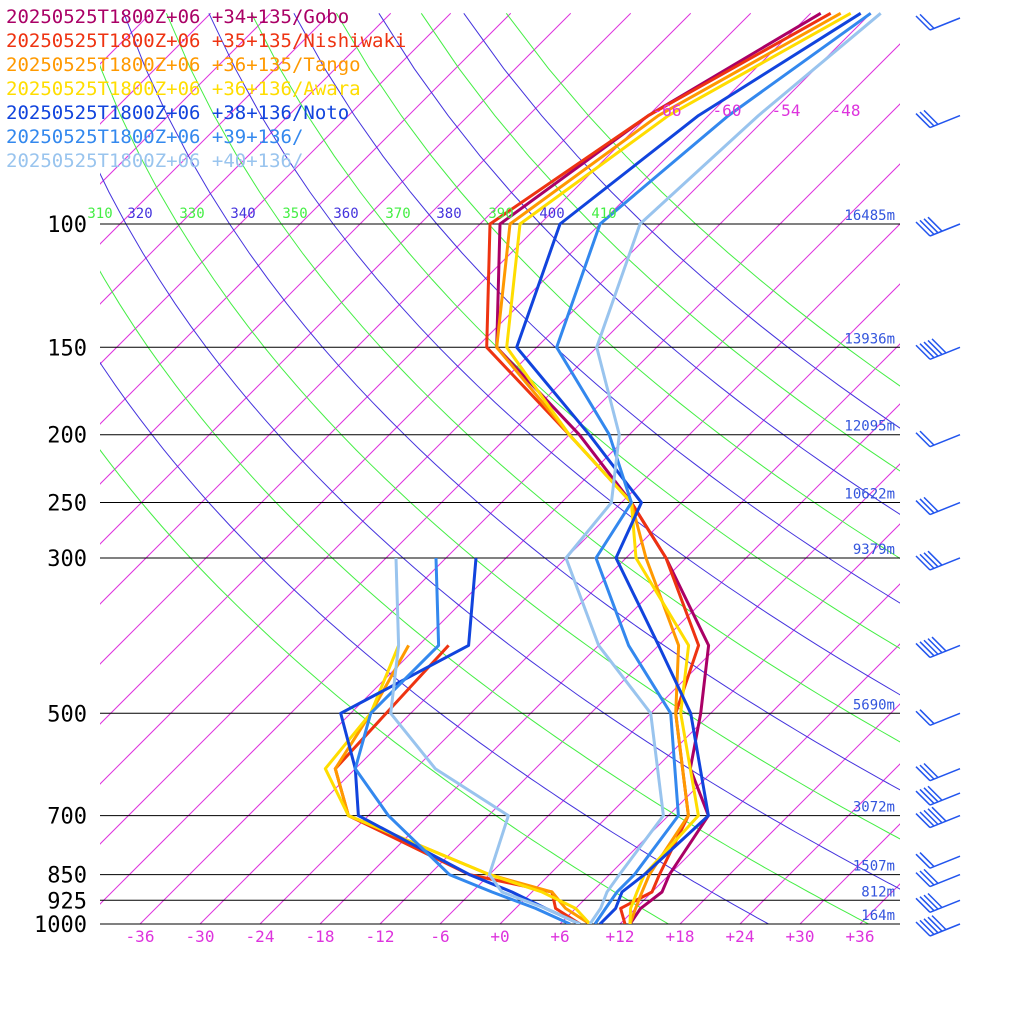 The width and height of the screenshot is (1024, 1024). Describe the element at coordinates (869, 427) in the screenshot. I see `height-label: 12095m` at that location.